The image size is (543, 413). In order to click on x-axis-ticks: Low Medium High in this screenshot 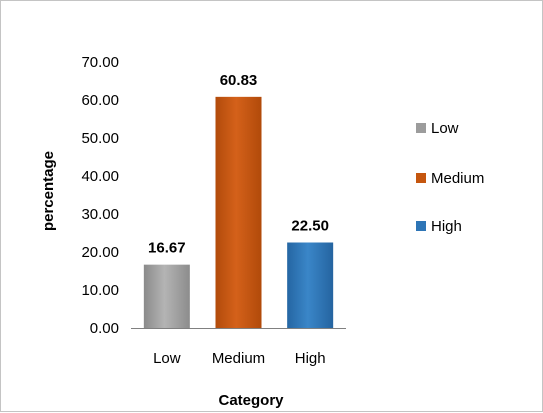, I will do `click(239, 358)`.